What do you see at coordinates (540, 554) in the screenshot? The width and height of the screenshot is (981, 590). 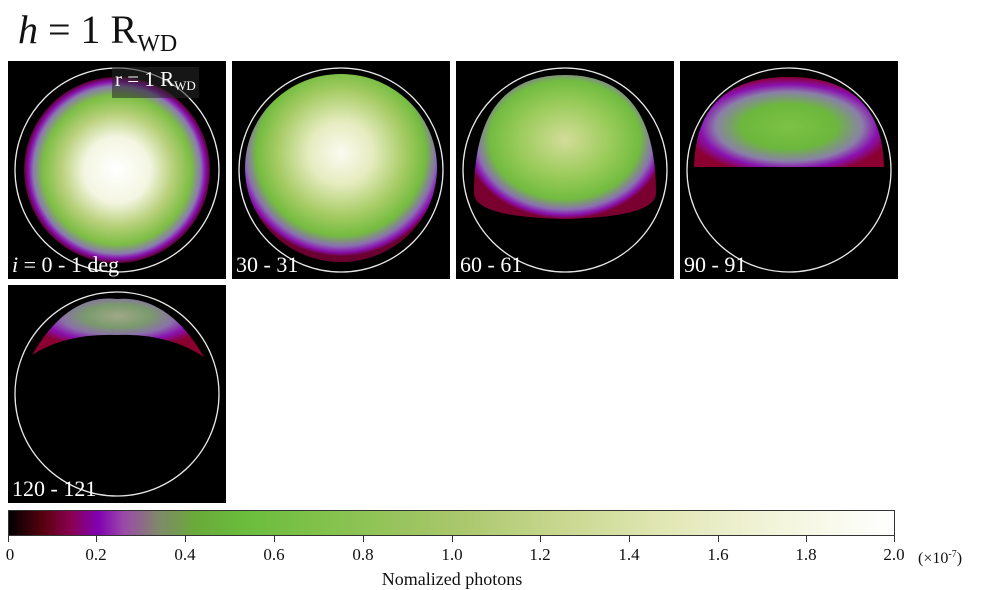 I see `colorbar-tick-label: 1.2` at bounding box center [540, 554].